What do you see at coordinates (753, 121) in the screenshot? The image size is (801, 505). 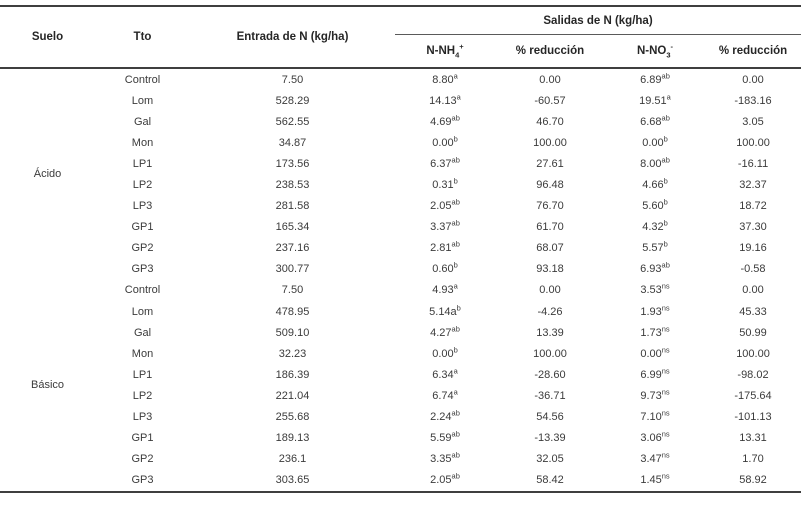 I see `reduccion-no3-cell: 3.05` at bounding box center [753, 121].